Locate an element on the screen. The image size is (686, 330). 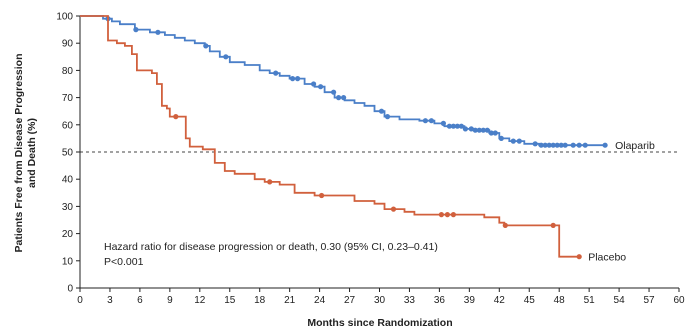
p-value-annotation: P<0.001 is located at coordinates (124, 262).